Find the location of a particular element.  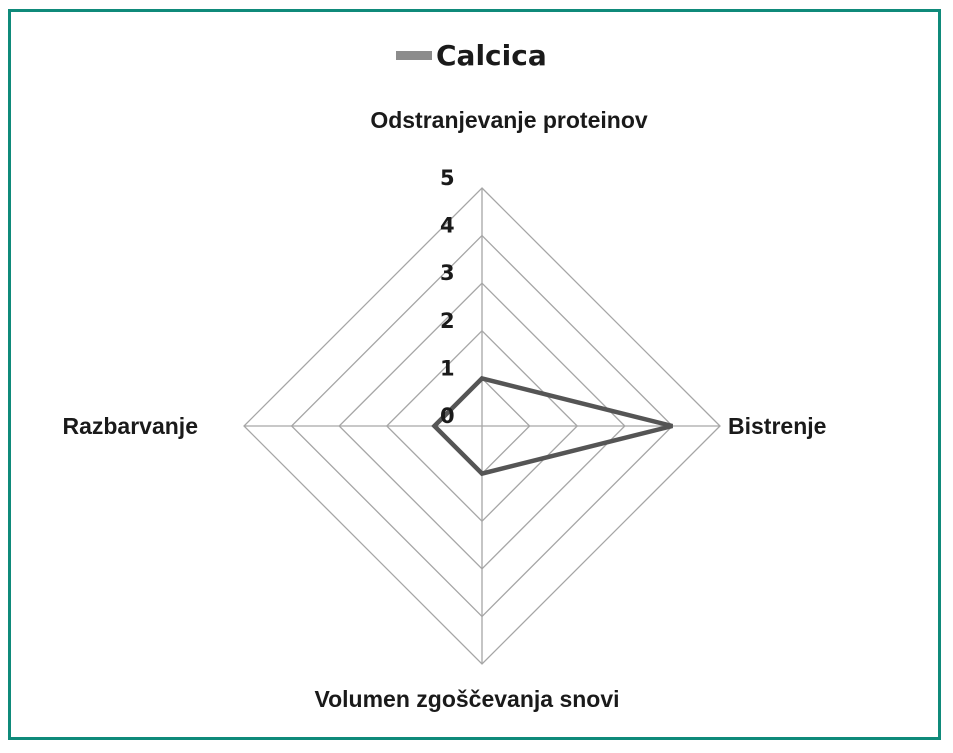

axis-label-left: Razbarvanje is located at coordinates (130, 426).